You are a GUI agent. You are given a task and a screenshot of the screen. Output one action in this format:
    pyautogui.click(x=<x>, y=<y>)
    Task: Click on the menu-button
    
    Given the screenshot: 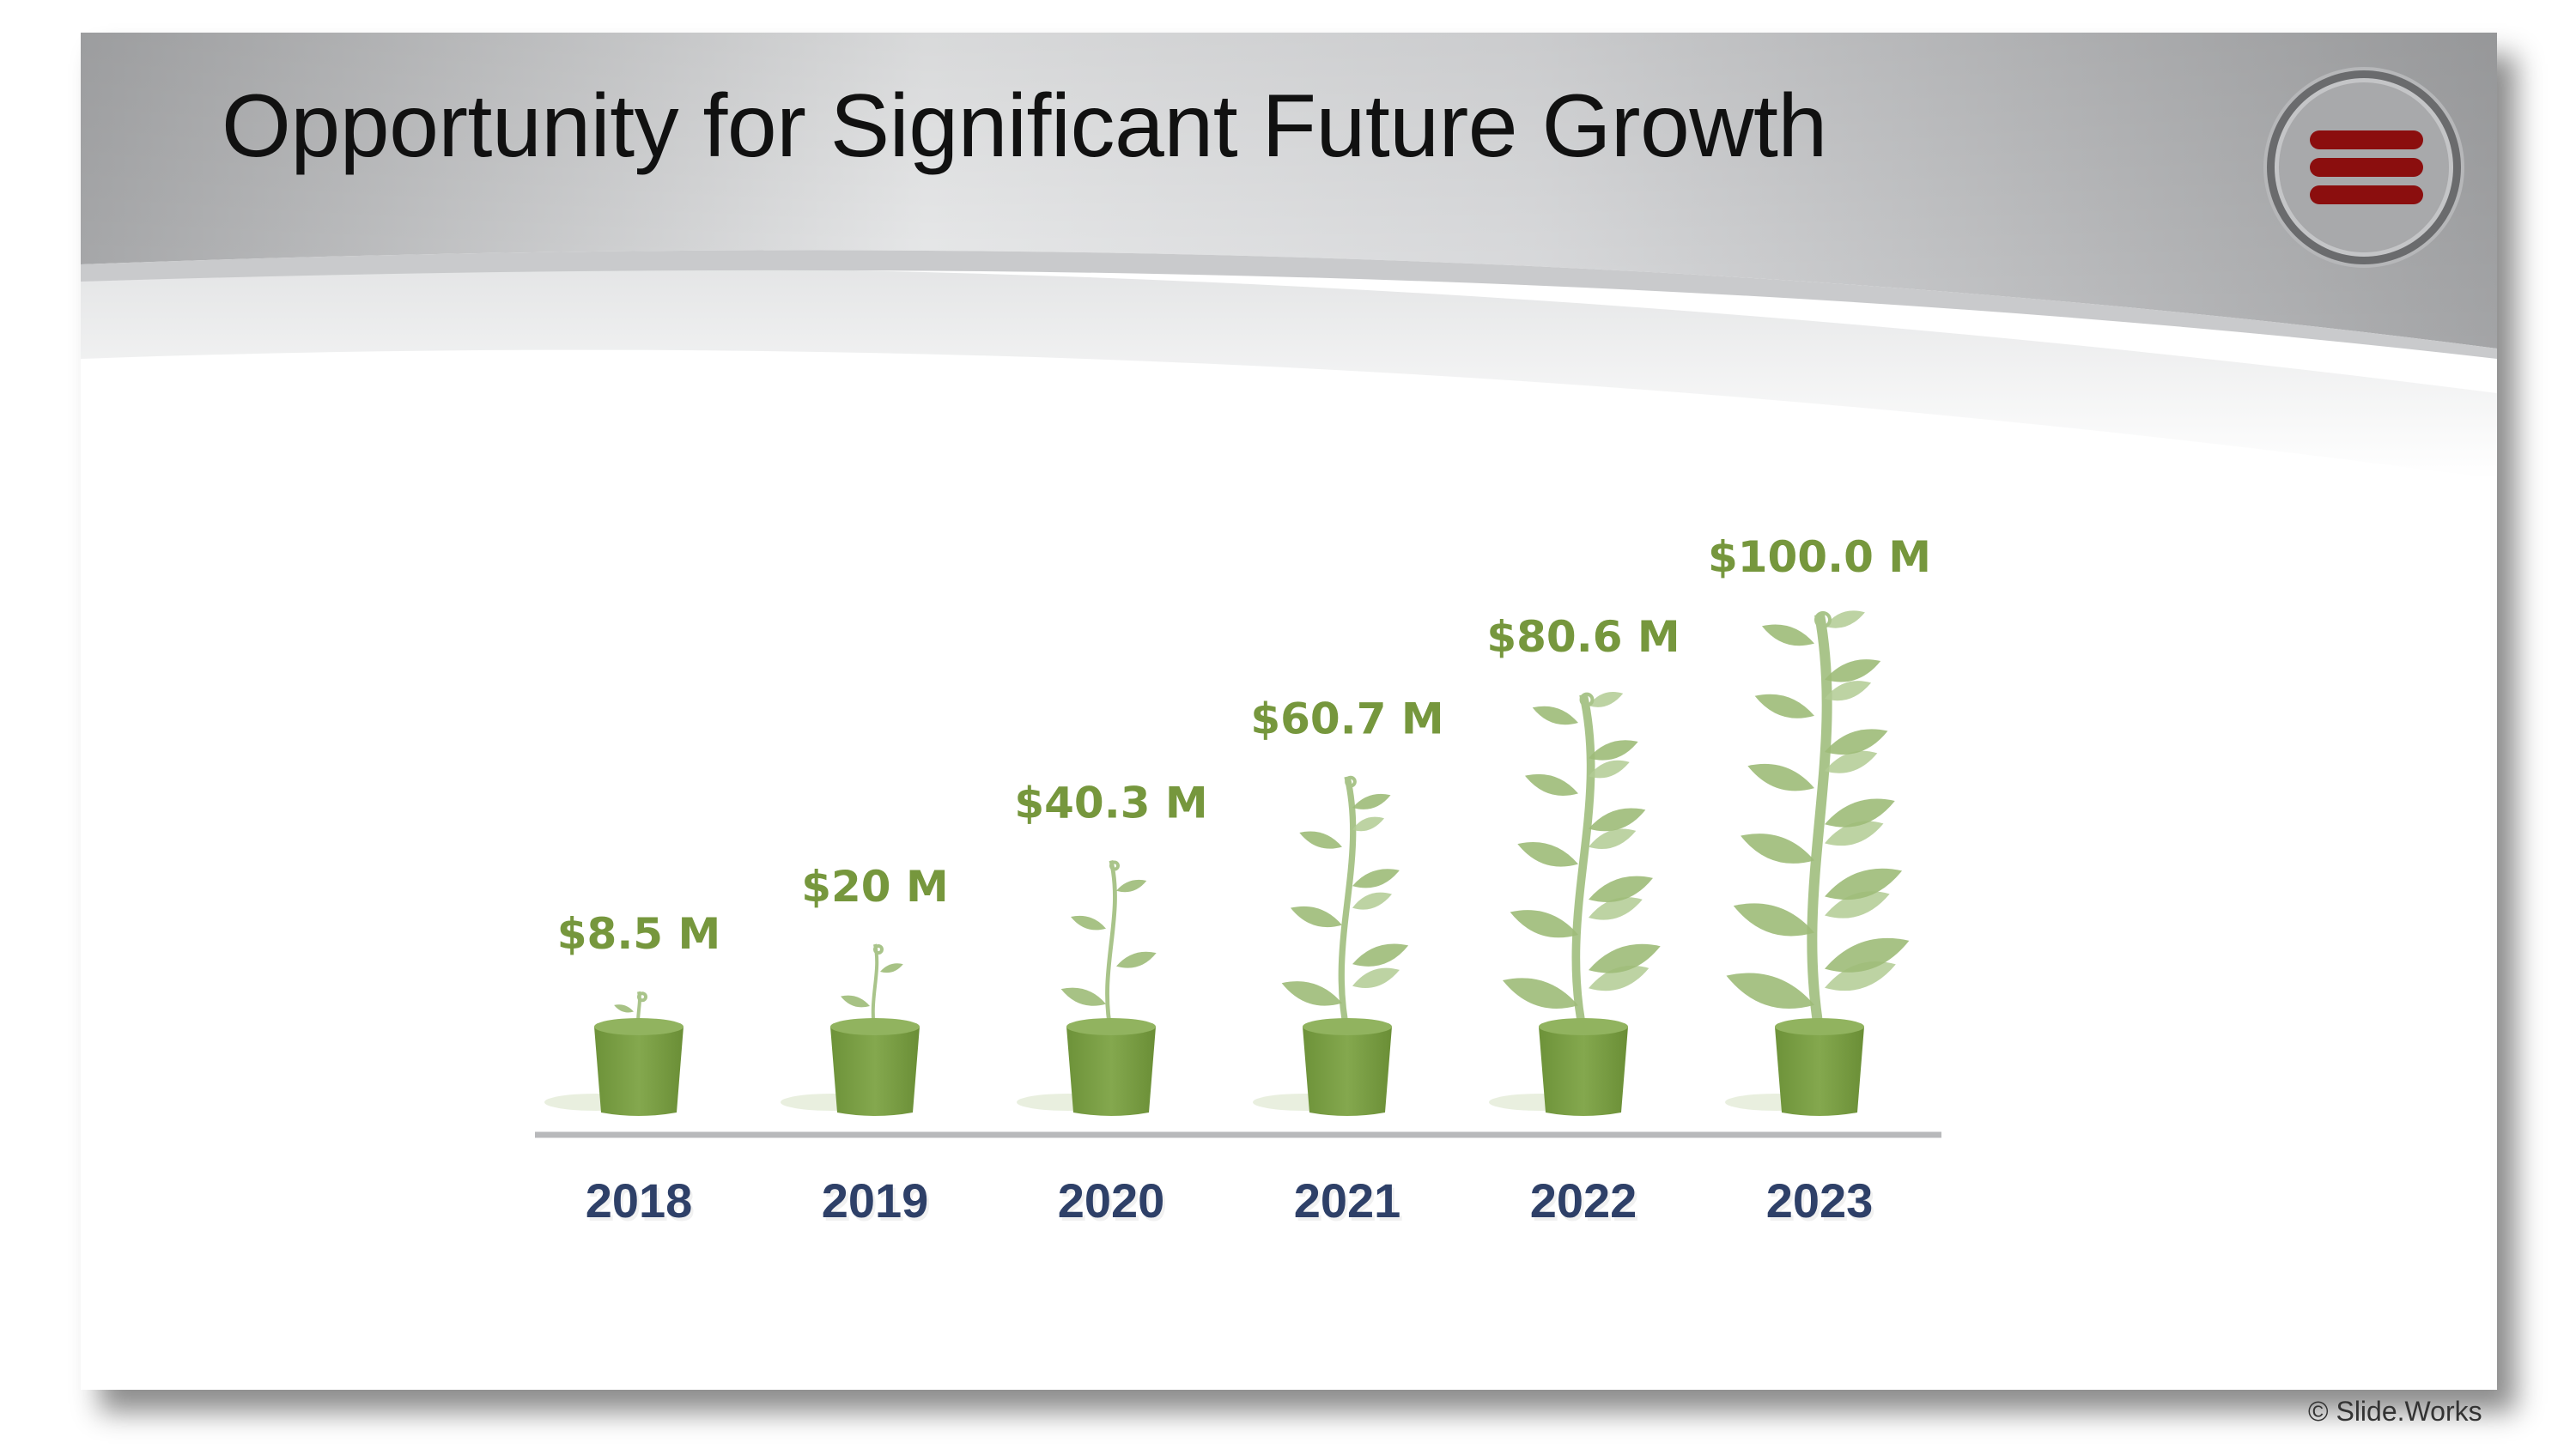 What is the action you would take?
    pyautogui.click(x=2364, y=167)
    